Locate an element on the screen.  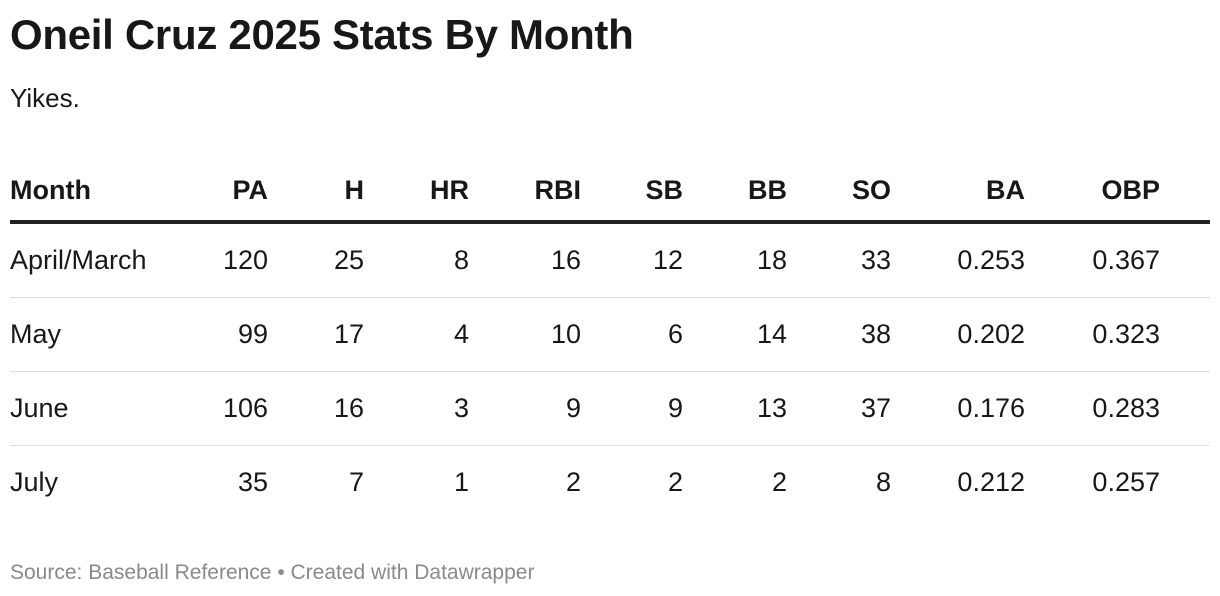
column-header: H is located at coordinates (316, 192).